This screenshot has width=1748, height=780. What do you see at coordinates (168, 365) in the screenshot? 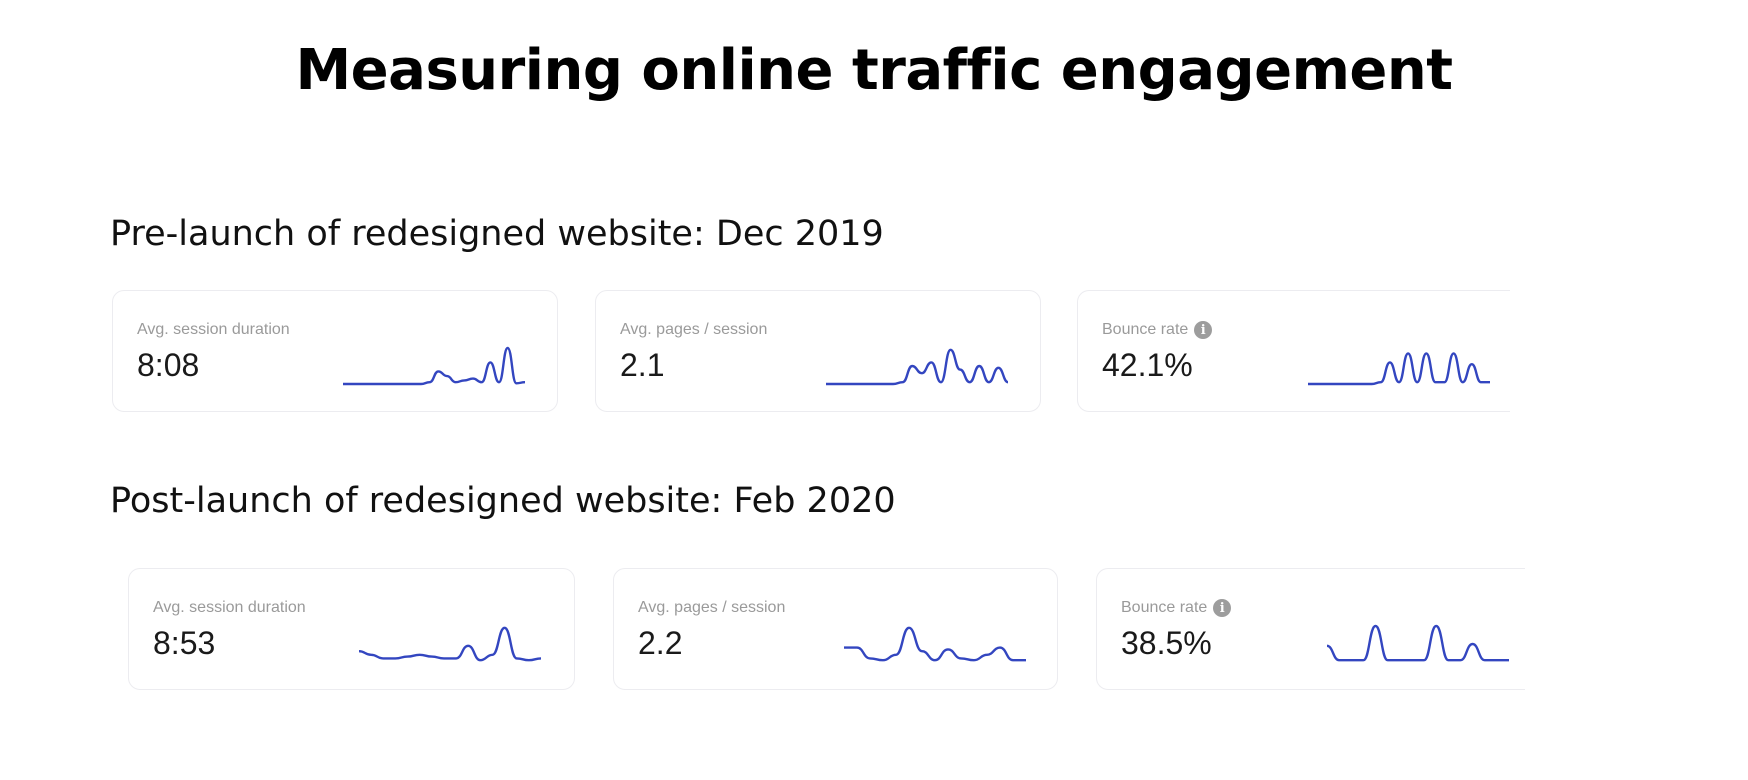
I see `metric-value: 8:08` at bounding box center [168, 365].